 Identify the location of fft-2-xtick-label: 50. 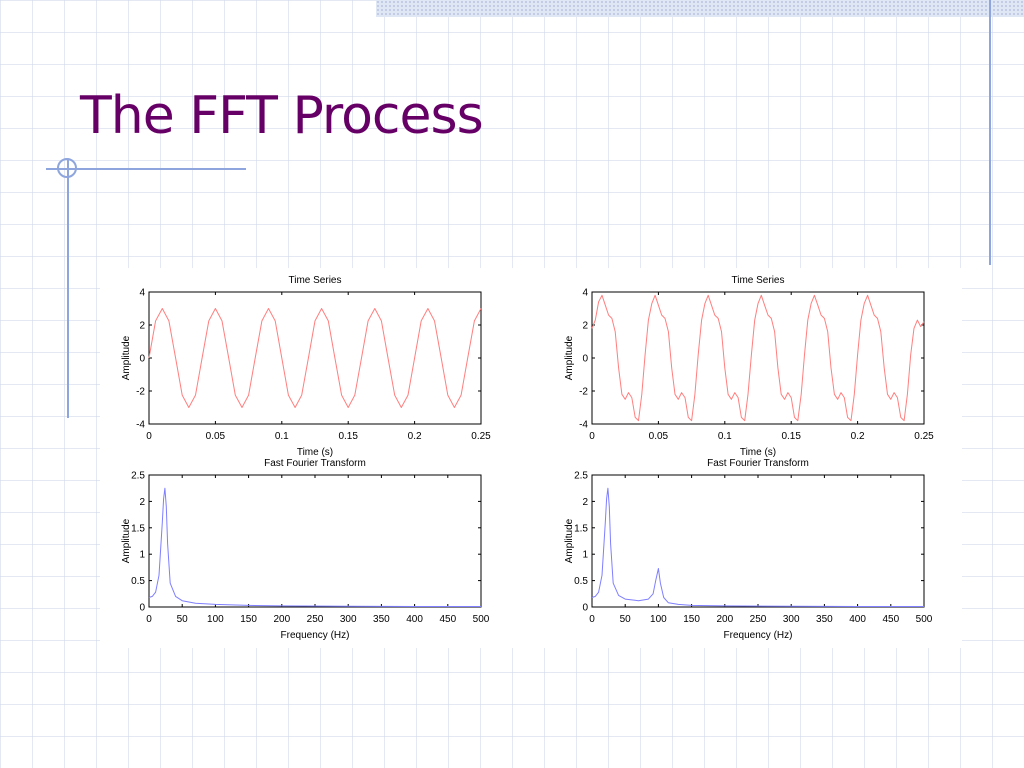
(626, 619).